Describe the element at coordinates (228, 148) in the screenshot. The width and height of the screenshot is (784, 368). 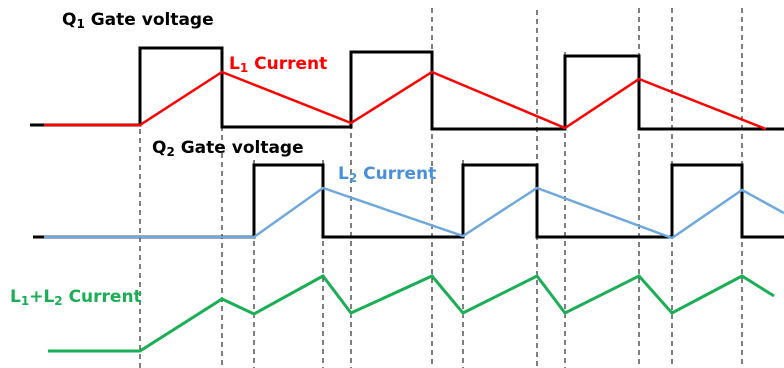
I see `q2-gate-label: Q2 Gate voltage` at that location.